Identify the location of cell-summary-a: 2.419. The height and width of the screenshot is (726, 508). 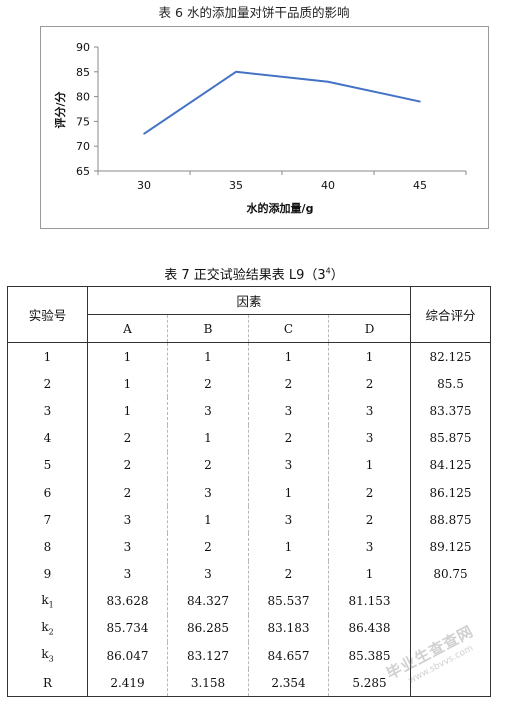
(127, 683).